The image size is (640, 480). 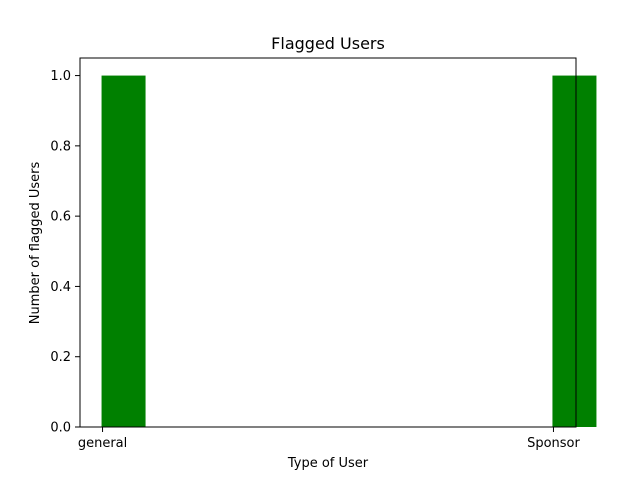 I want to click on y-tick-label: 0.8, so click(x=60, y=146).